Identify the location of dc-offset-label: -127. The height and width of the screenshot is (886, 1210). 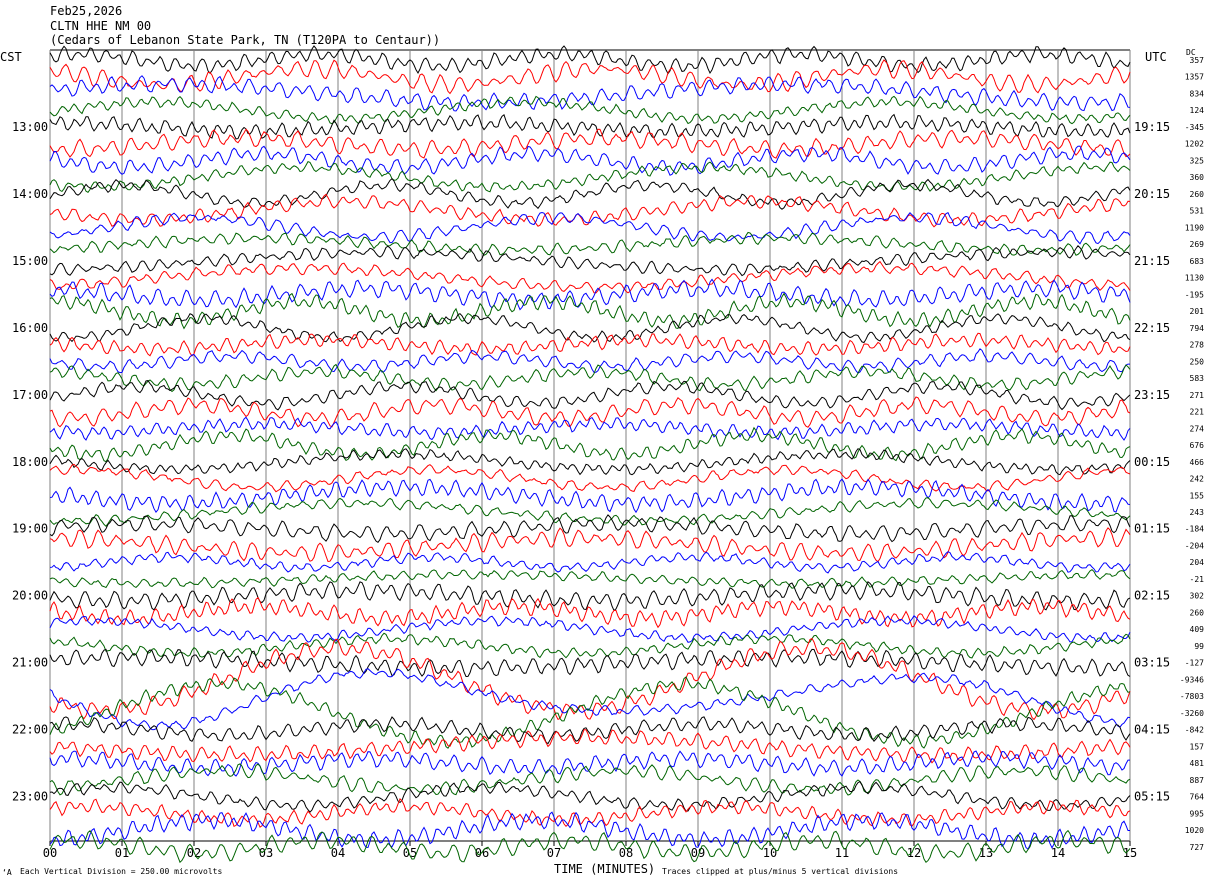
(1194, 663).